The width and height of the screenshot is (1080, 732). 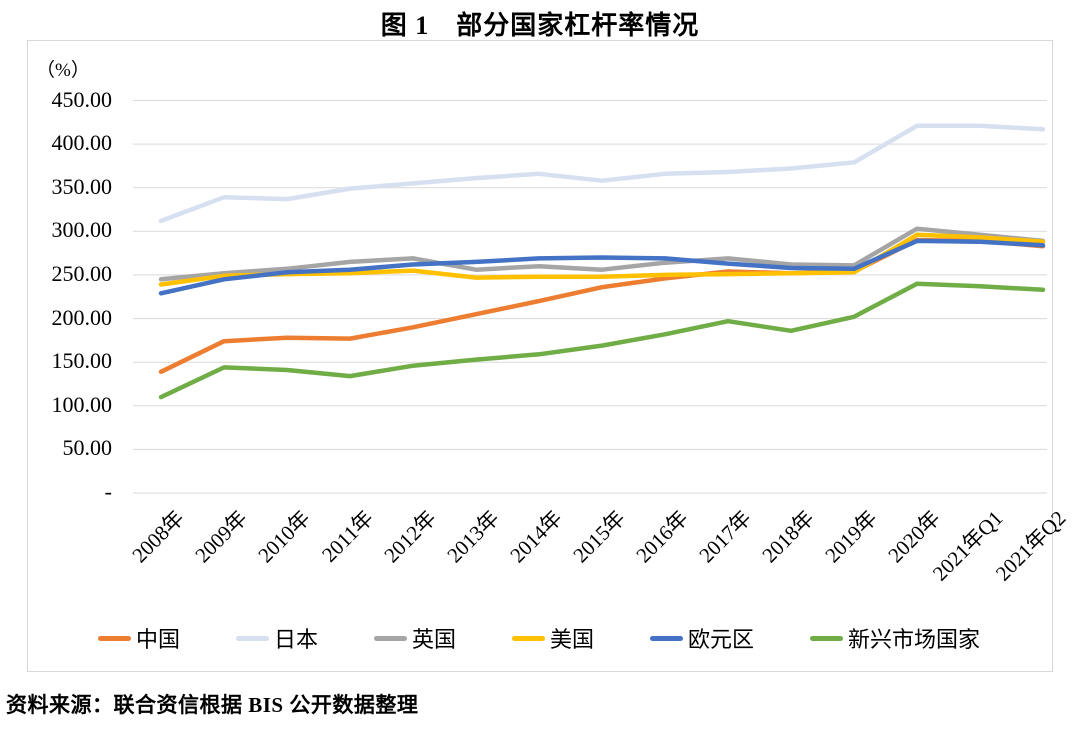 I want to click on legend: 中国 日本 英国 美国 欧元区 新兴市场国家, so click(x=539, y=638).